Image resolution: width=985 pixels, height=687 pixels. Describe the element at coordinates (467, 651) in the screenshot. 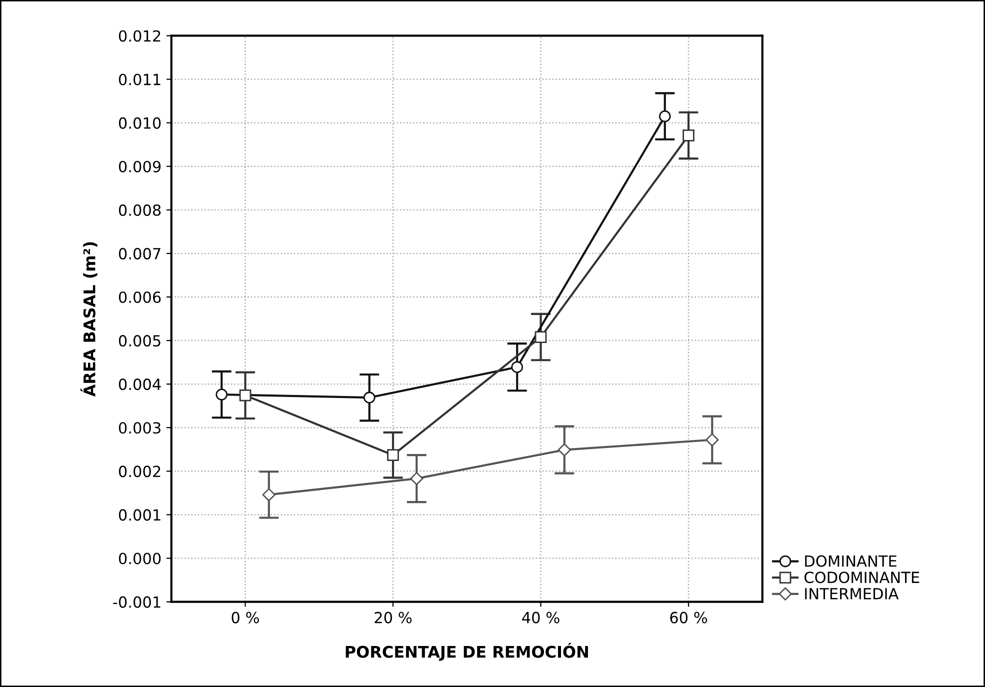

I see `x-axis-title: PORCENTAJE DE REMOCIÓN` at that location.